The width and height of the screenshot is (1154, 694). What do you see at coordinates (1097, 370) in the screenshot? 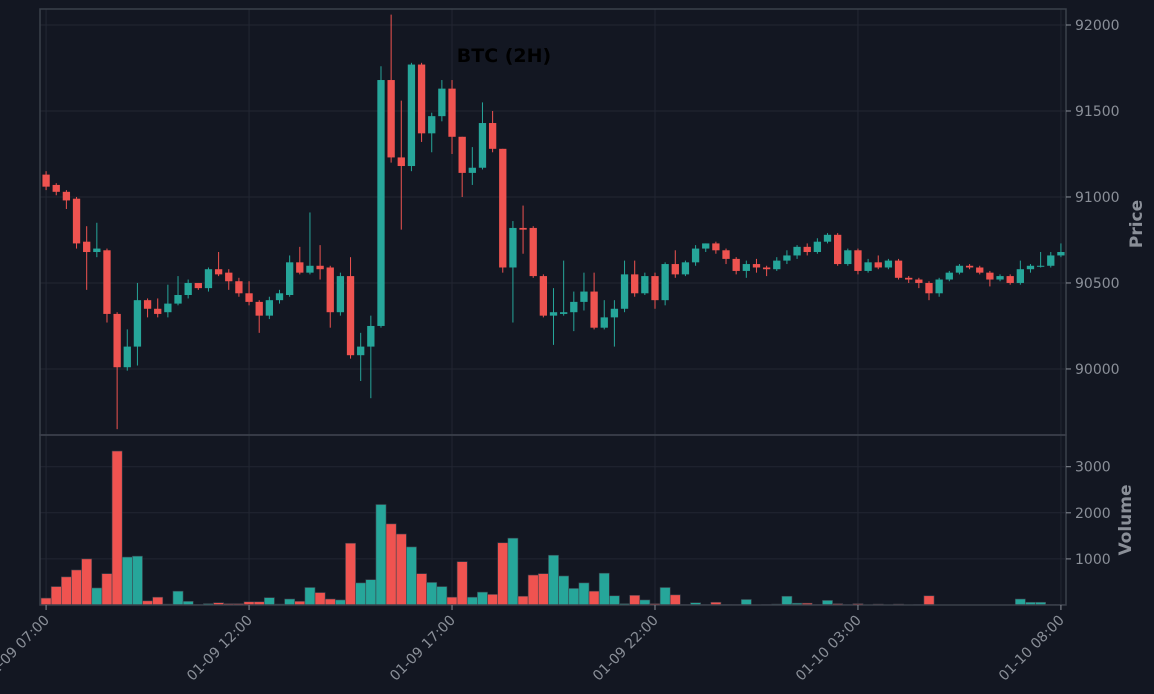
I see `y-tick-label: 90000` at bounding box center [1097, 370].